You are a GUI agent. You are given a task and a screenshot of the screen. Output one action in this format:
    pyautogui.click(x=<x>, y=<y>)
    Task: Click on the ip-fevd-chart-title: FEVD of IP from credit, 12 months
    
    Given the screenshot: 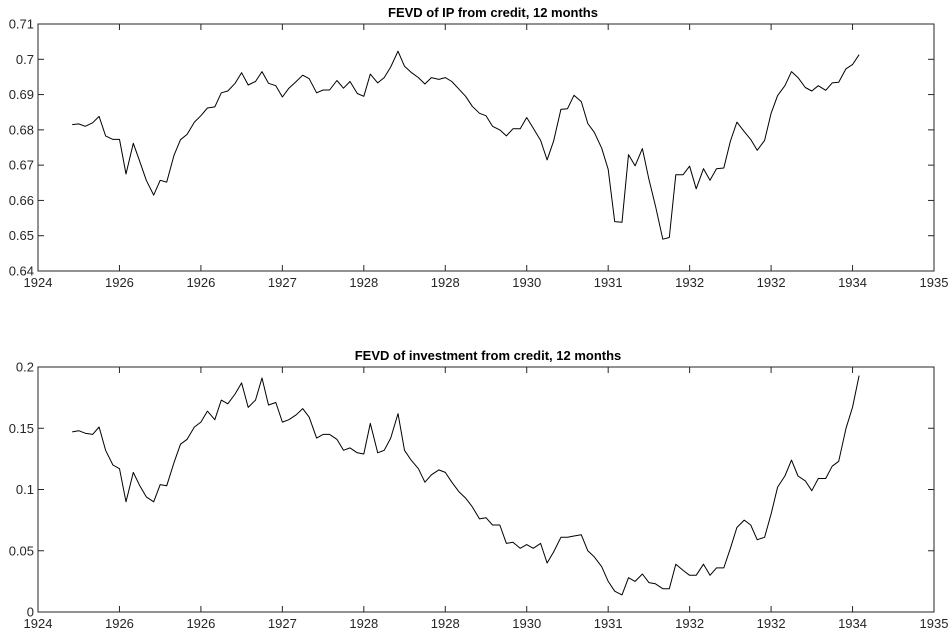 What is the action you would take?
    pyautogui.click(x=493, y=12)
    